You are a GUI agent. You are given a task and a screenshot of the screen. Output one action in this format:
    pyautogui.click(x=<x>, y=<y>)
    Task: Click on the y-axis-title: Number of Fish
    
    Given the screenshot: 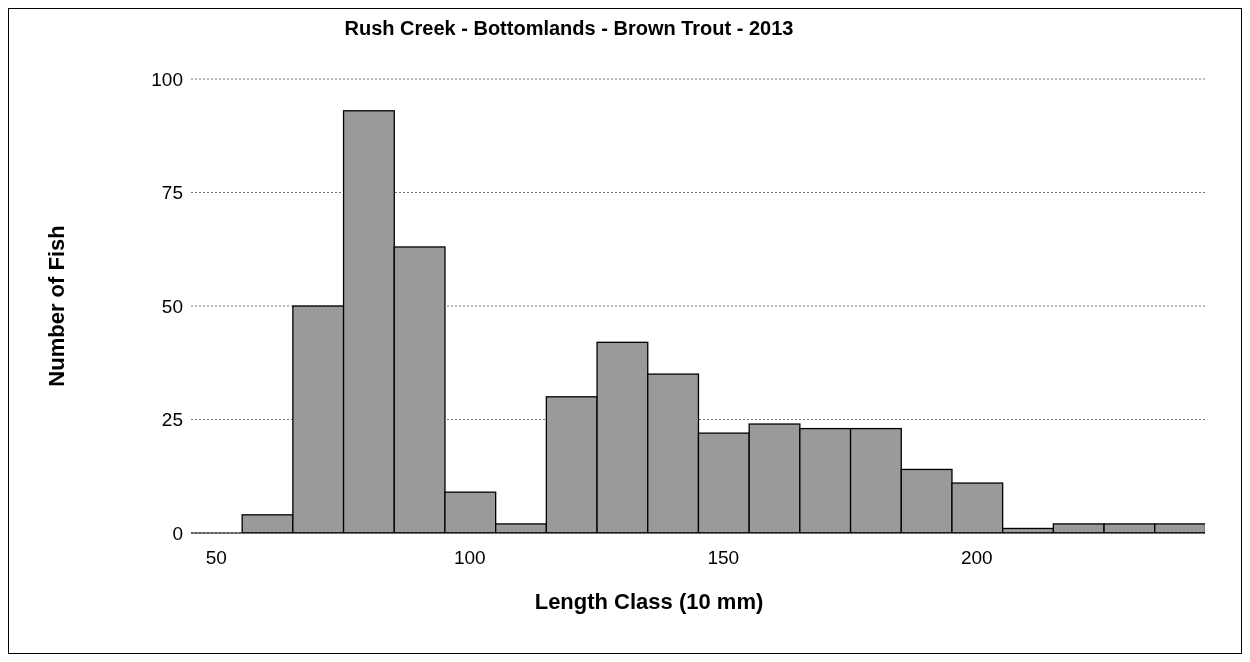 What is the action you would take?
    pyautogui.click(x=57, y=306)
    